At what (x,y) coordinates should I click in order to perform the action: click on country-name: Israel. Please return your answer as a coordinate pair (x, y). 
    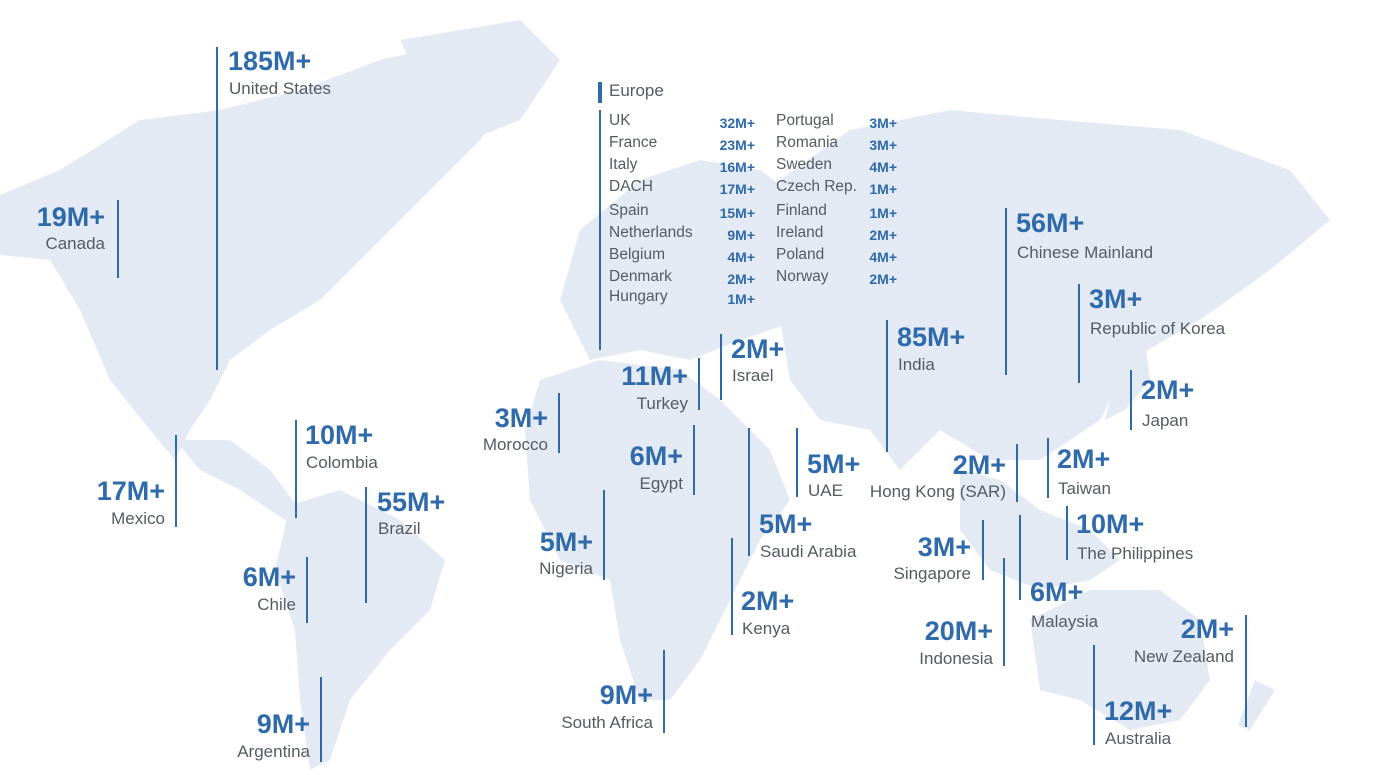
    Looking at the image, I should click on (753, 375).